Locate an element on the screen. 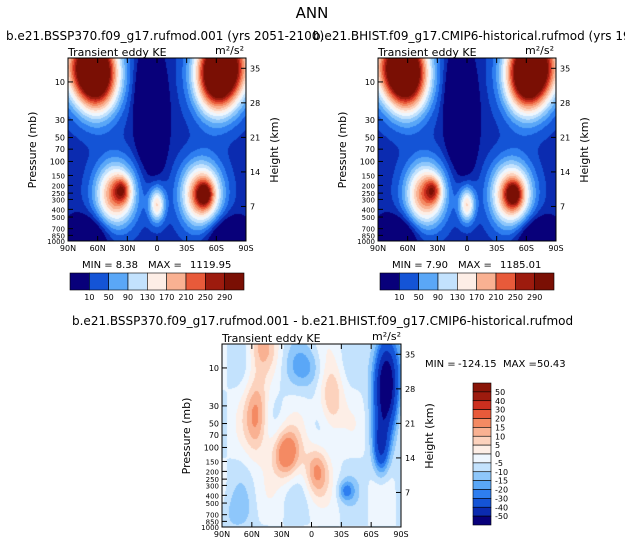  colorbar-label: -50 is located at coordinates (501, 516).